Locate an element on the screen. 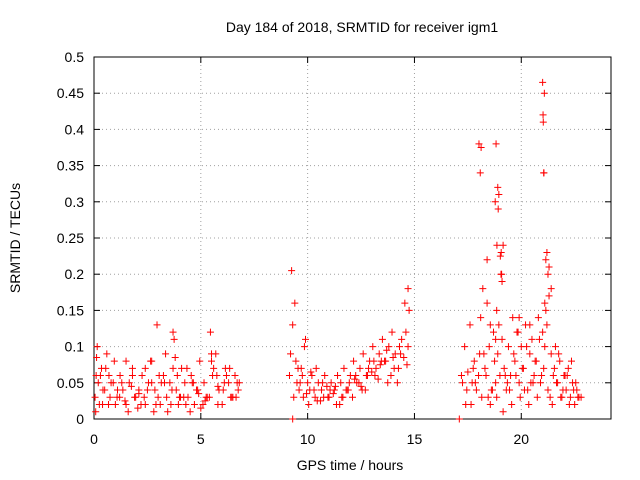  y-tick-label: 0.45 is located at coordinates (70, 93).